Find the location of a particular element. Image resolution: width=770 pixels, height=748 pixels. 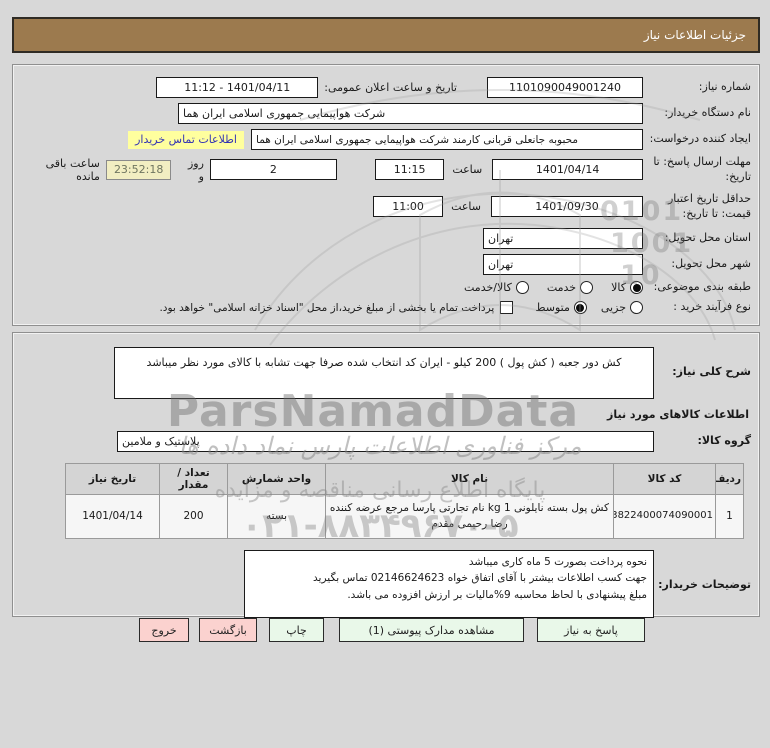

response-deadline-hour-label: ساعت is located at coordinates (467, 170).